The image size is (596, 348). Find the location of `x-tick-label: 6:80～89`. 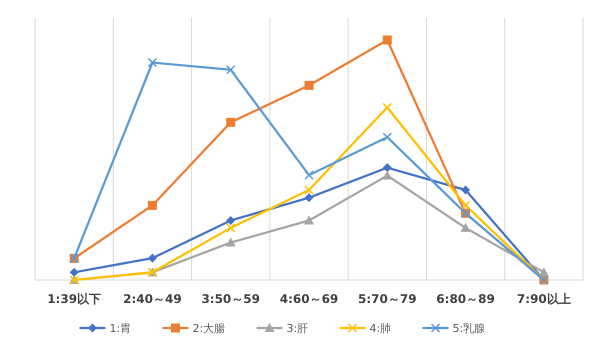

x-tick-label: 6:80～89 is located at coordinates (465, 299).